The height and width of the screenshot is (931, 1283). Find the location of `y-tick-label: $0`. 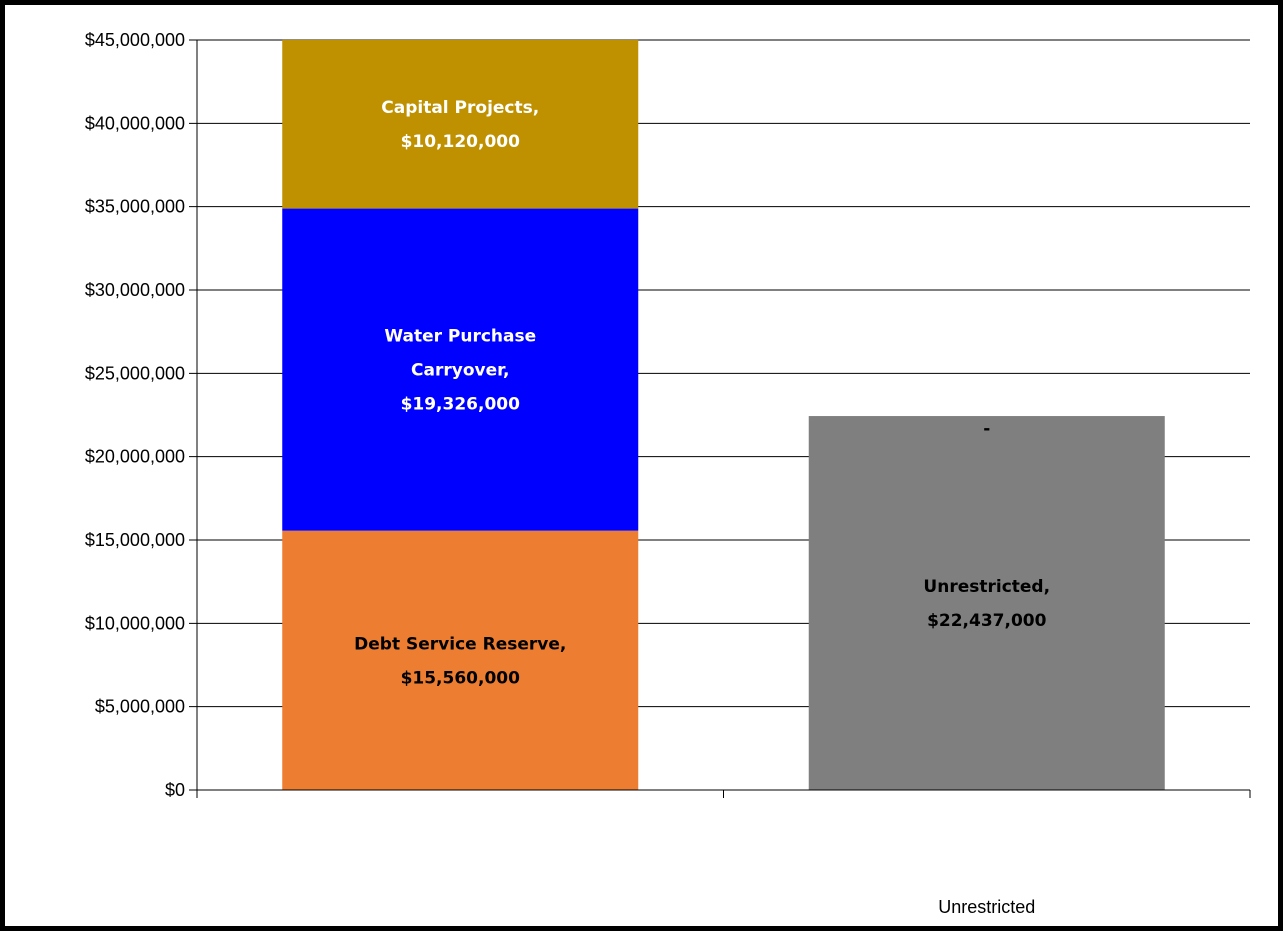

y-tick-label: $0 is located at coordinates (175, 790).